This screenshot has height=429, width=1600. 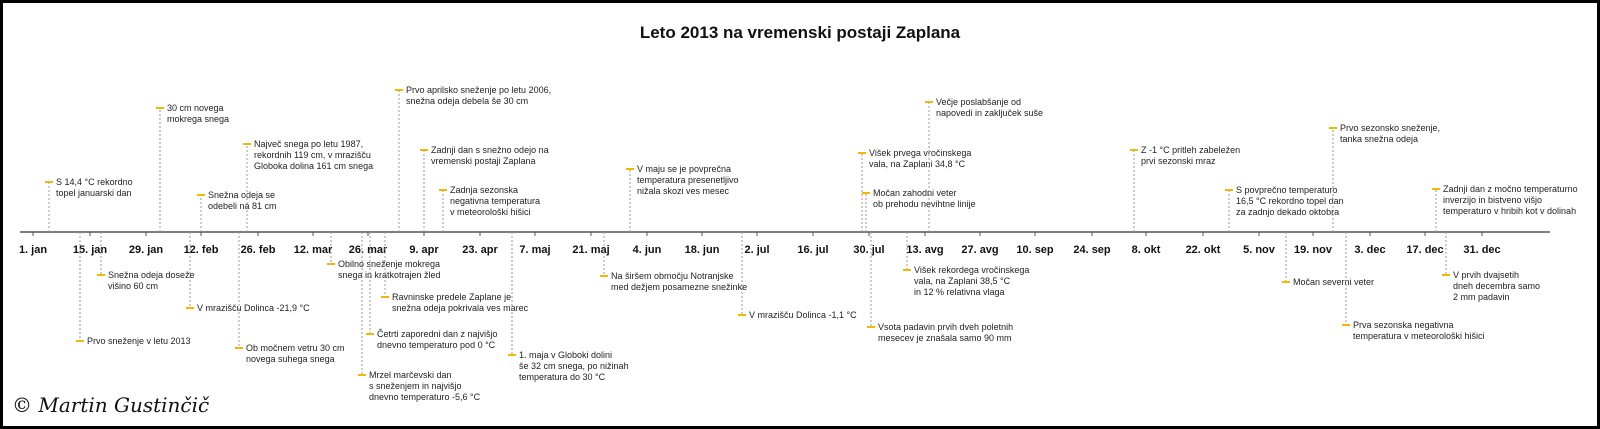 I want to click on event-text: S povprečno temperaturo, so click(x=1287, y=190).